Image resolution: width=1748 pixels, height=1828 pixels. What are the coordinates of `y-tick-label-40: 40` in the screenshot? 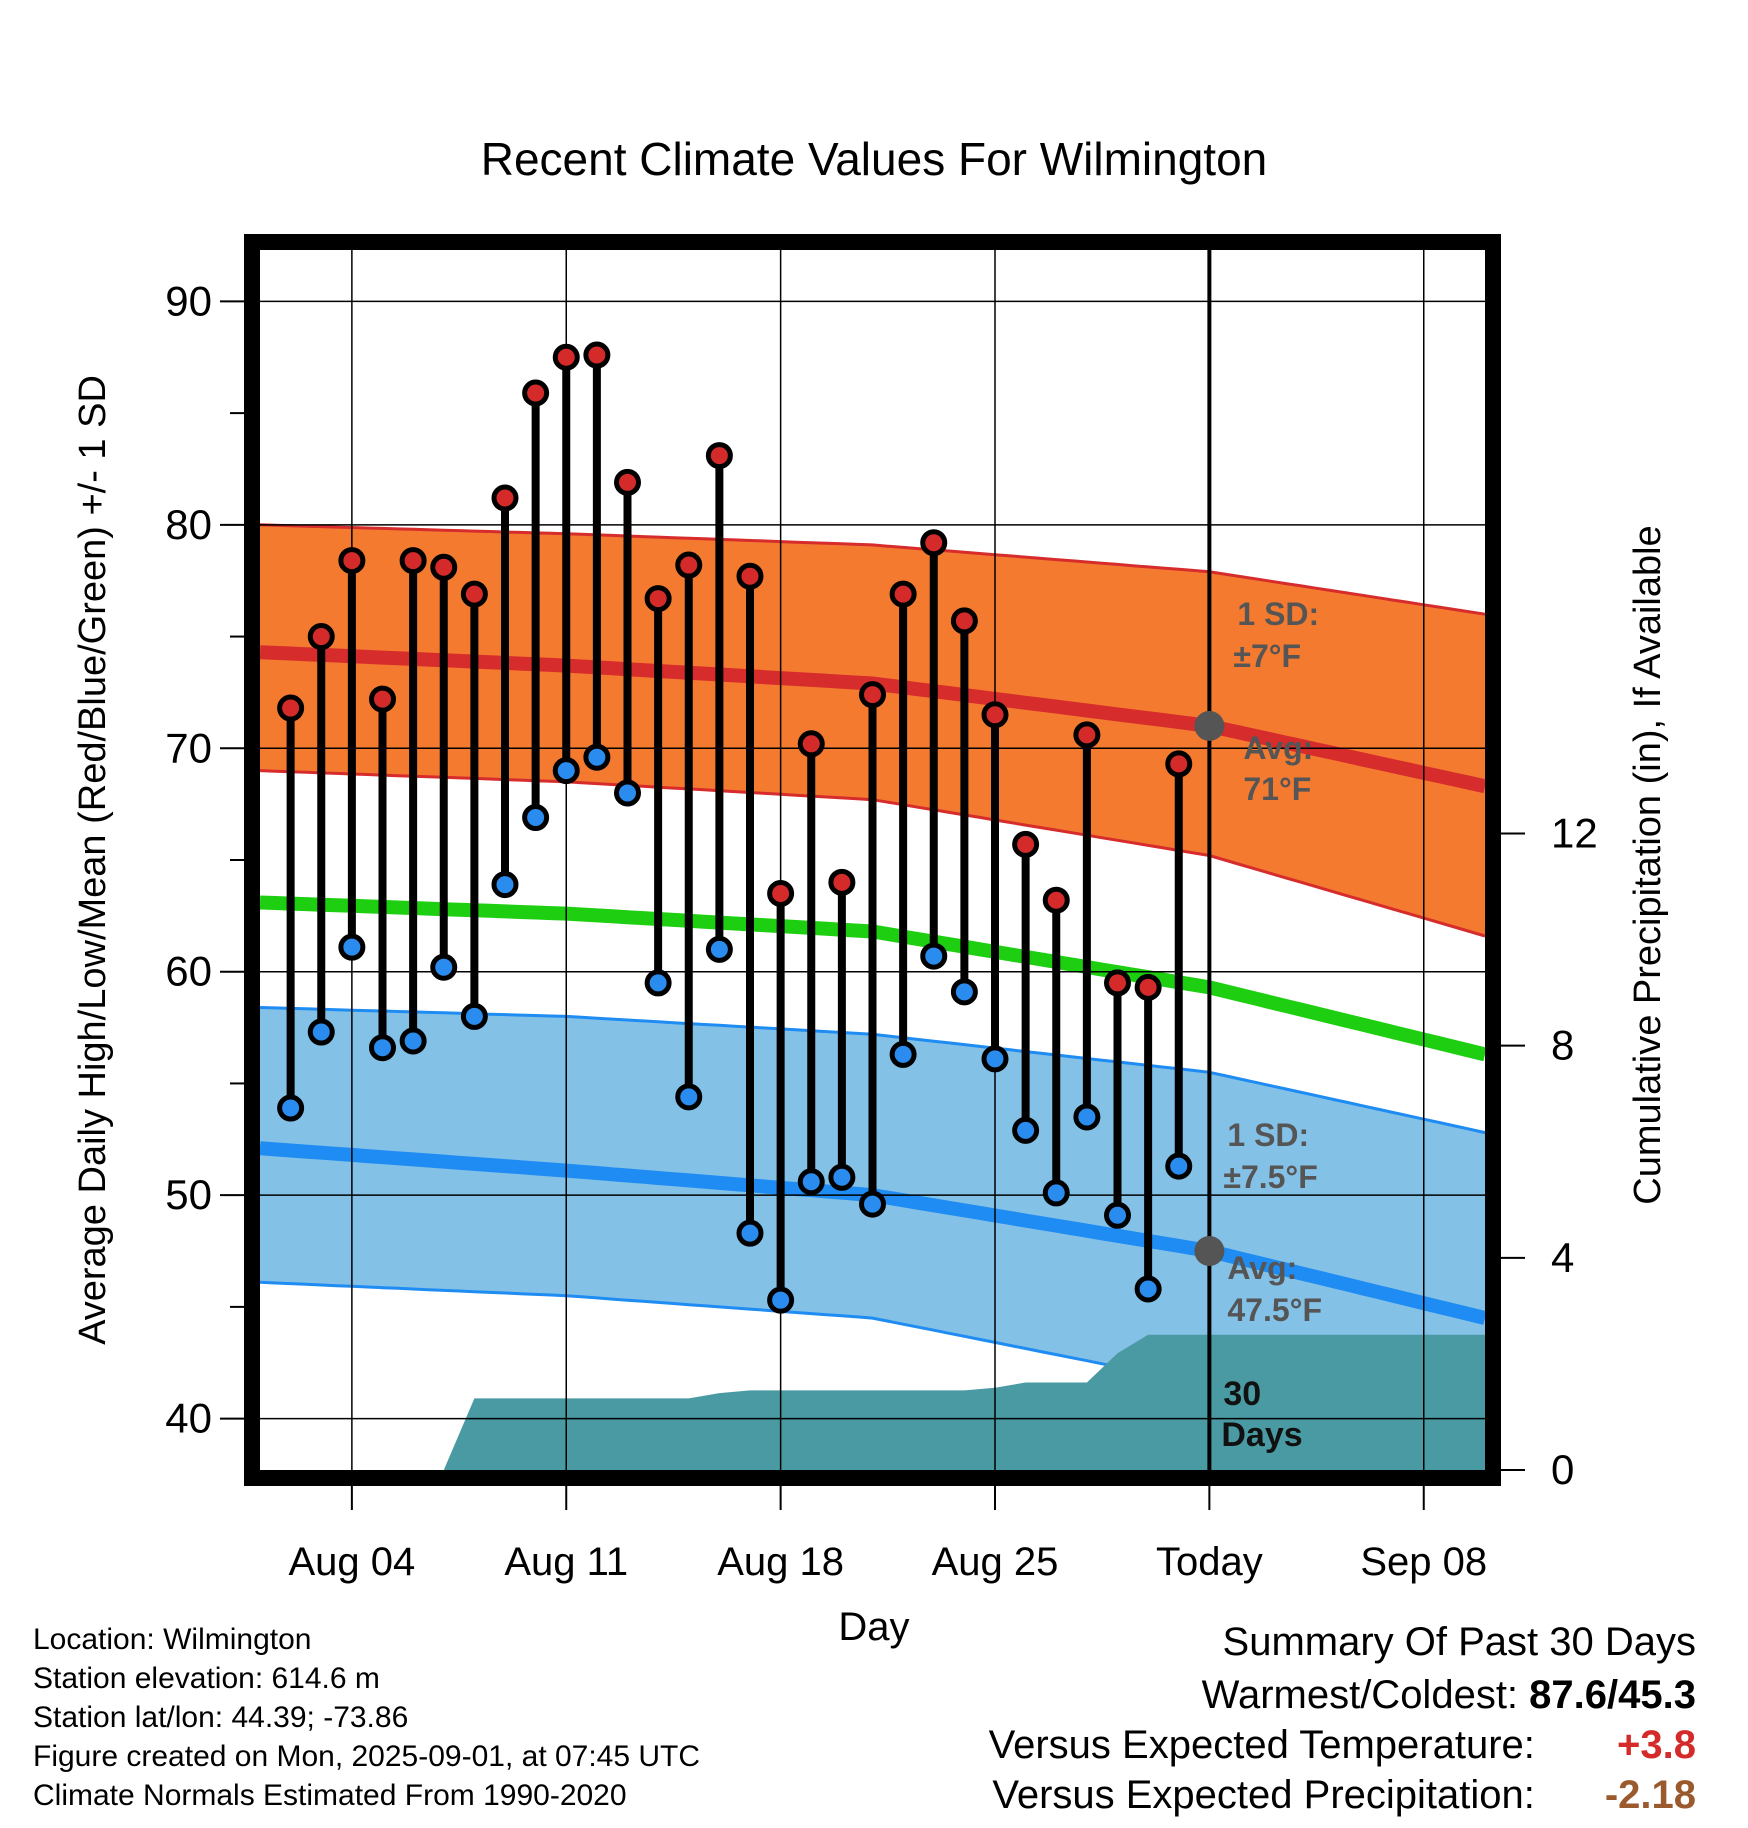 It's located at (188, 1418).